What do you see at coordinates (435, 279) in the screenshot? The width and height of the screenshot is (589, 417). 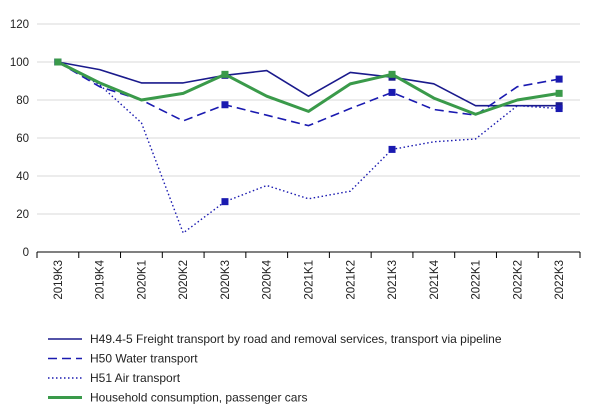 I see `x-tick-label: 2021K4` at bounding box center [435, 279].